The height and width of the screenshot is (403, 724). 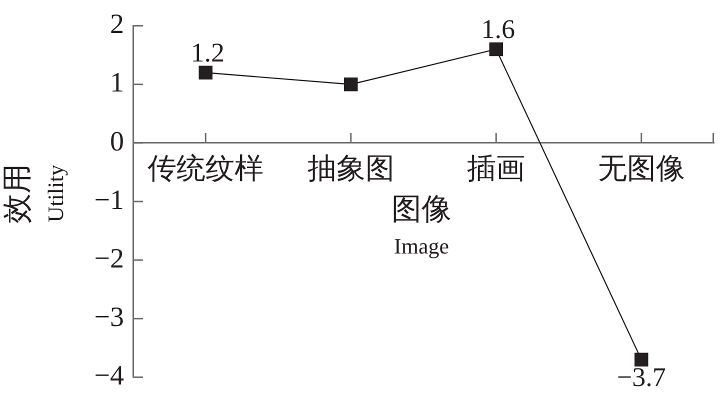 I want to click on y-tick-label: −1, so click(x=109, y=200).